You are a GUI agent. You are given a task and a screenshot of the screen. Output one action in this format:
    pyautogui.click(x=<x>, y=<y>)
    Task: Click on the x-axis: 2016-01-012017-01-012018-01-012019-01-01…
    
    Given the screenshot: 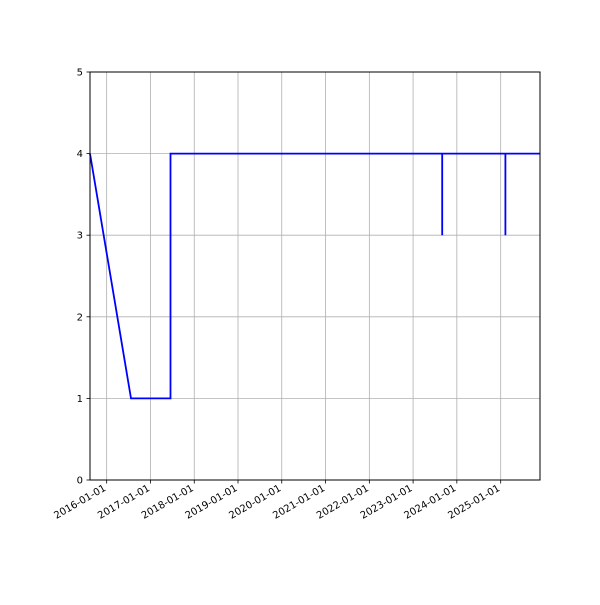 What is the action you would take?
    pyautogui.click(x=277, y=501)
    